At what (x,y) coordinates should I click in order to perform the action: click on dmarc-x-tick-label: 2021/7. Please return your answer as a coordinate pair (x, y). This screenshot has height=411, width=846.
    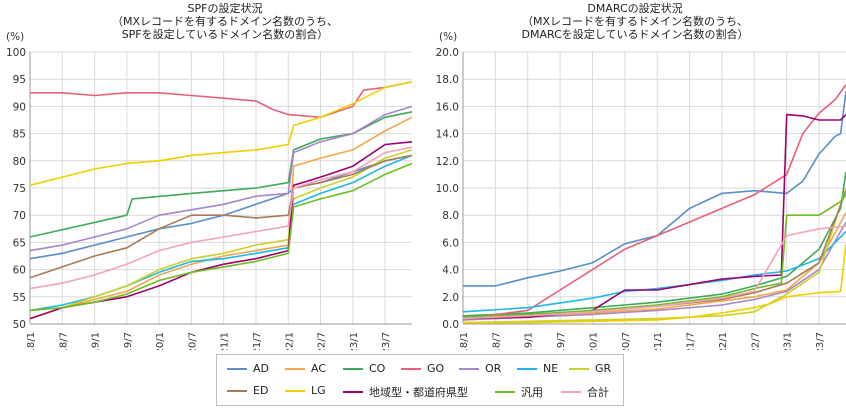
    Looking at the image, I should click on (691, 341).